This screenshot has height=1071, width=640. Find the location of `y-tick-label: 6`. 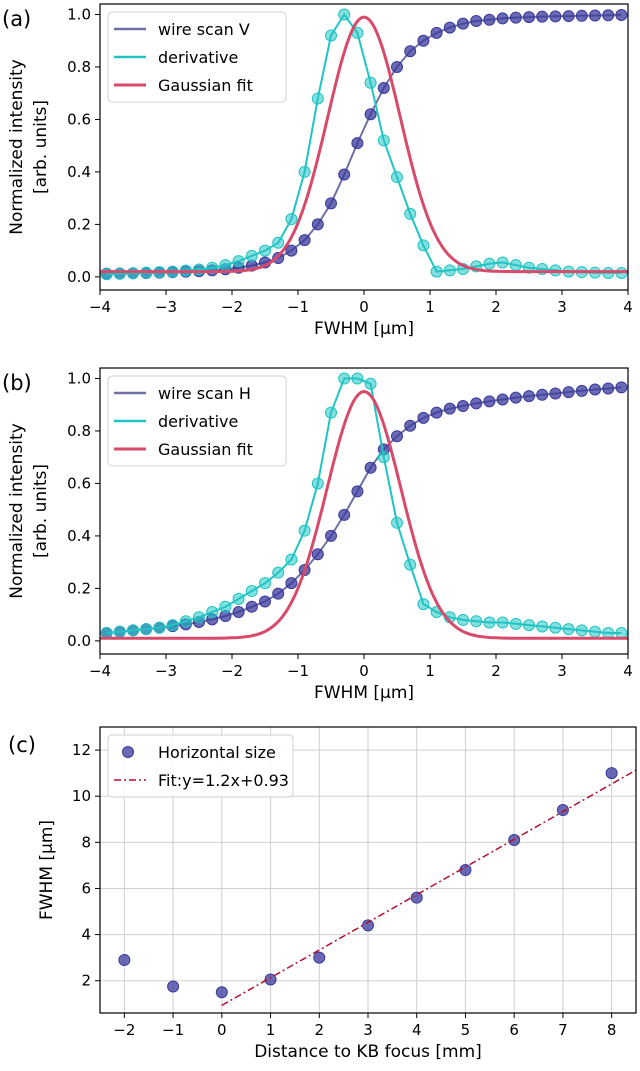

y-tick-label: 6 is located at coordinates (86, 888).